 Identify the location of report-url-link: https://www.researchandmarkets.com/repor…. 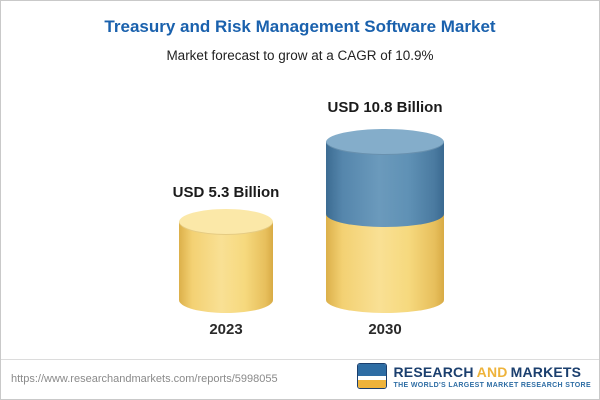
(144, 379).